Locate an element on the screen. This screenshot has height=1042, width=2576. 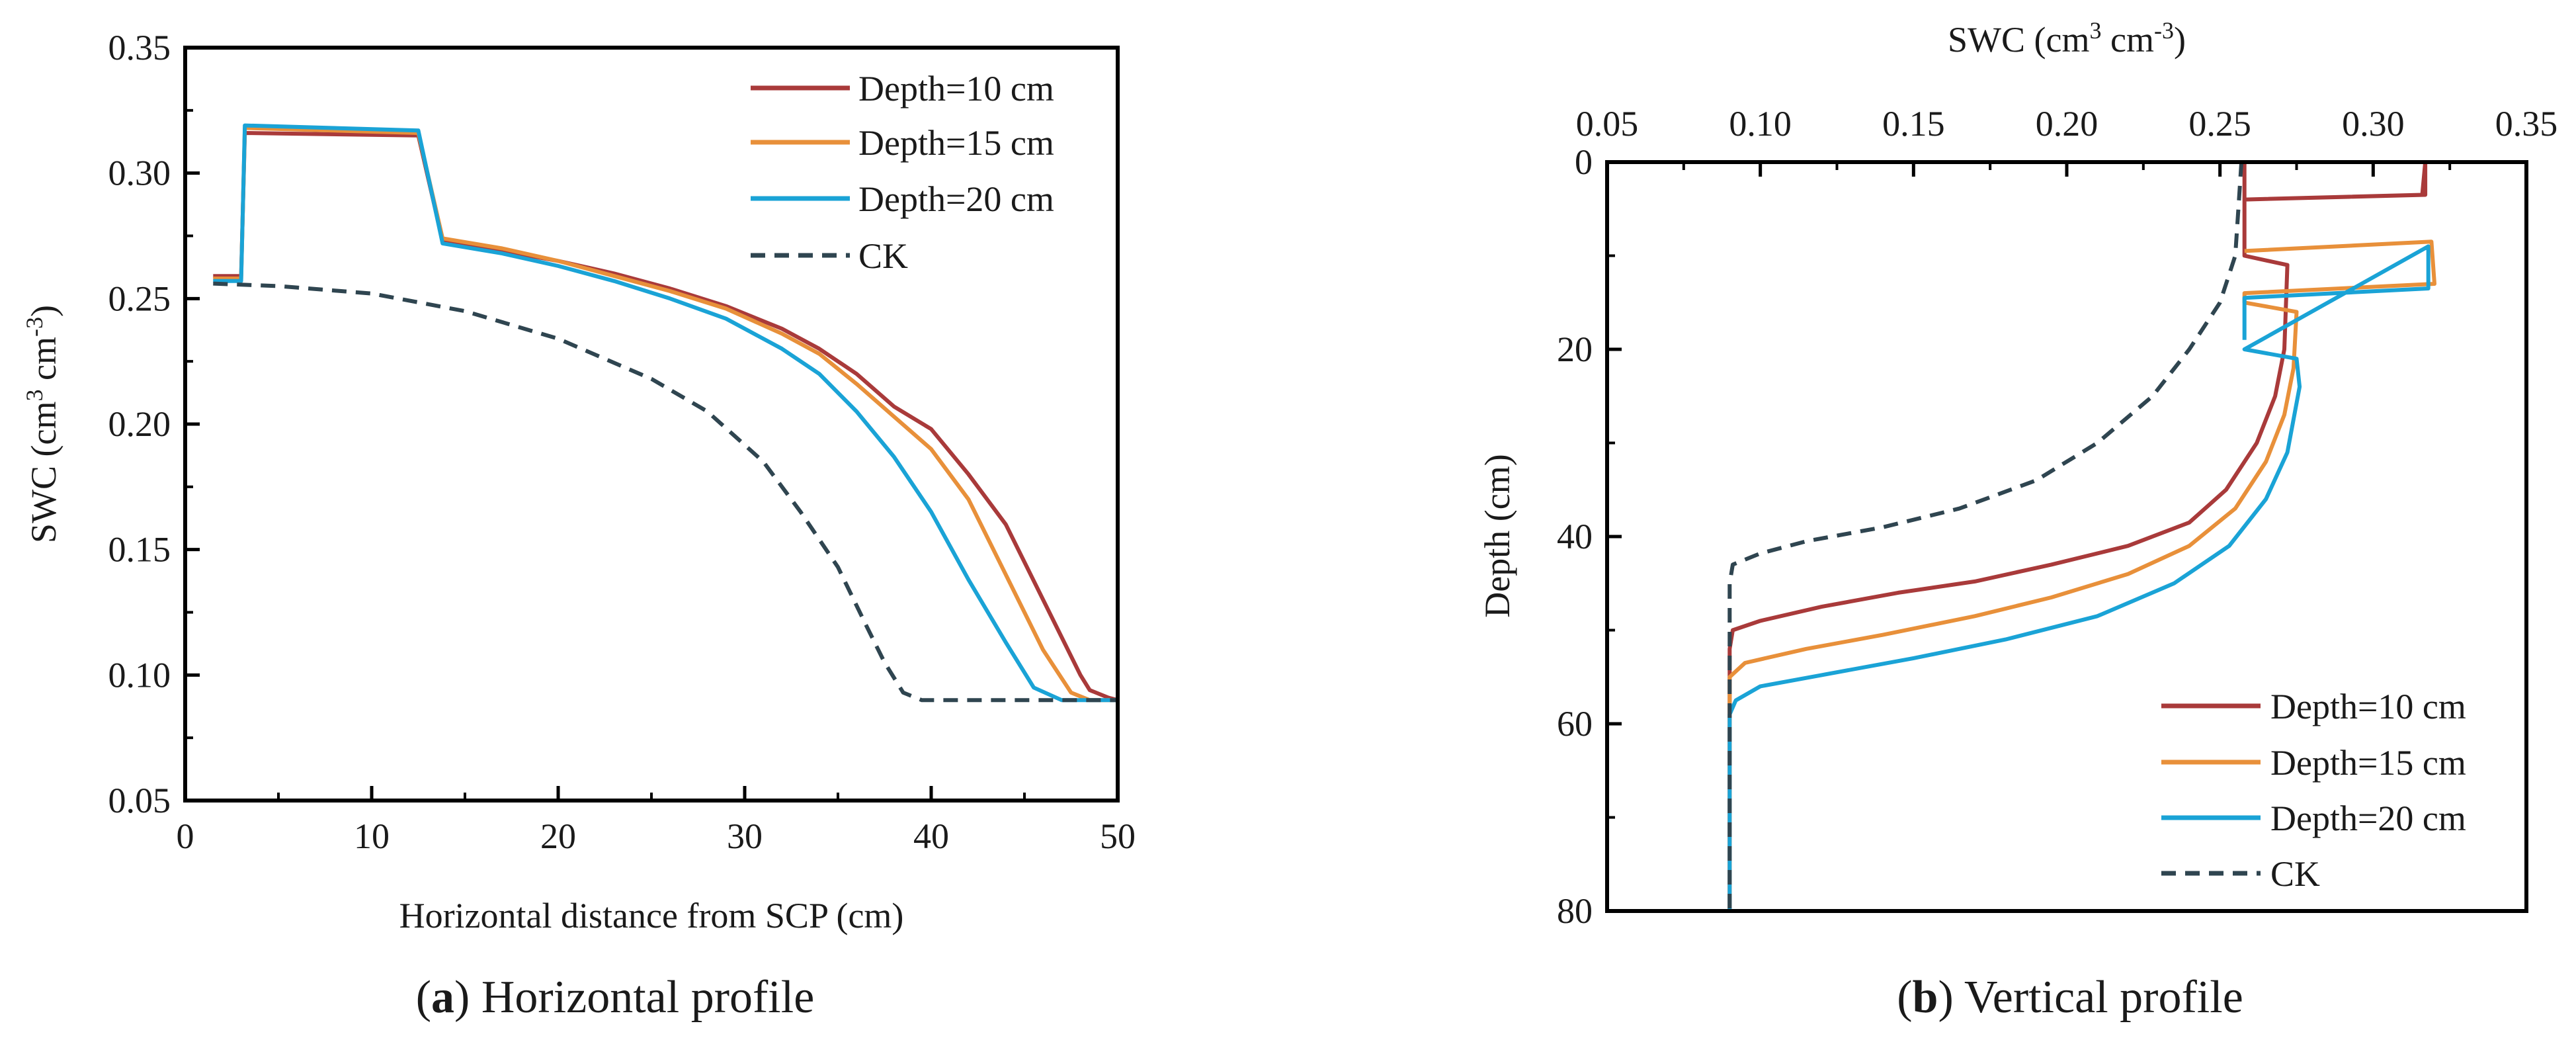
a-series-ck is located at coordinates (665, 492).